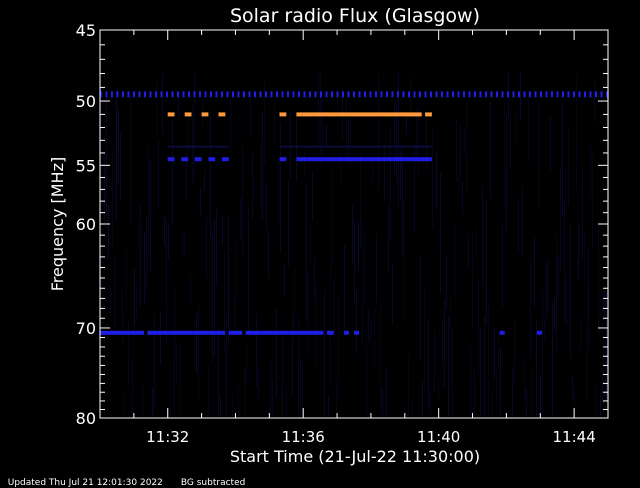  Describe the element at coordinates (225, 159) in the screenshot. I see `band-segment-54.5mhz` at that location.